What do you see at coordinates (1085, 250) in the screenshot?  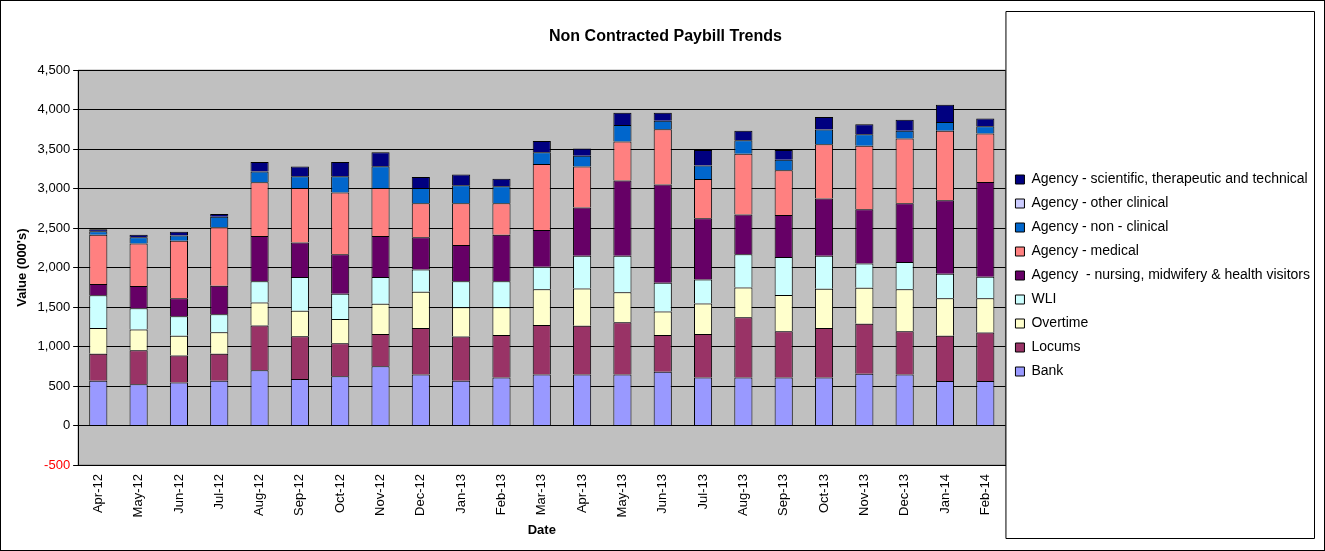 I see `legend-label: Agency - medical` at bounding box center [1085, 250].